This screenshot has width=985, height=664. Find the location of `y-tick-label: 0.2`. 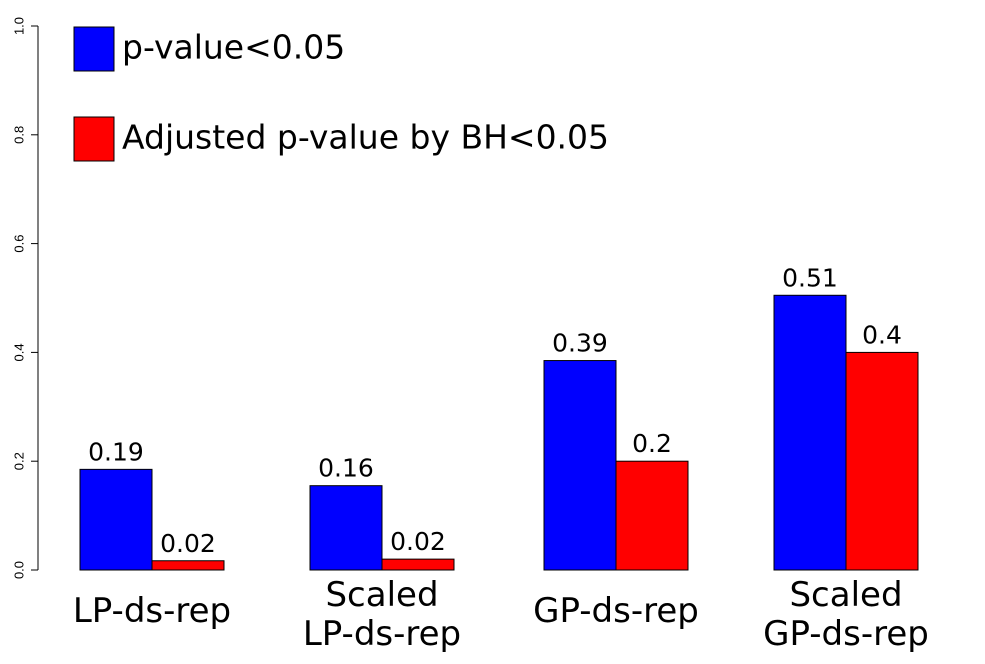

y-tick-label: 0.2 is located at coordinates (18, 461).